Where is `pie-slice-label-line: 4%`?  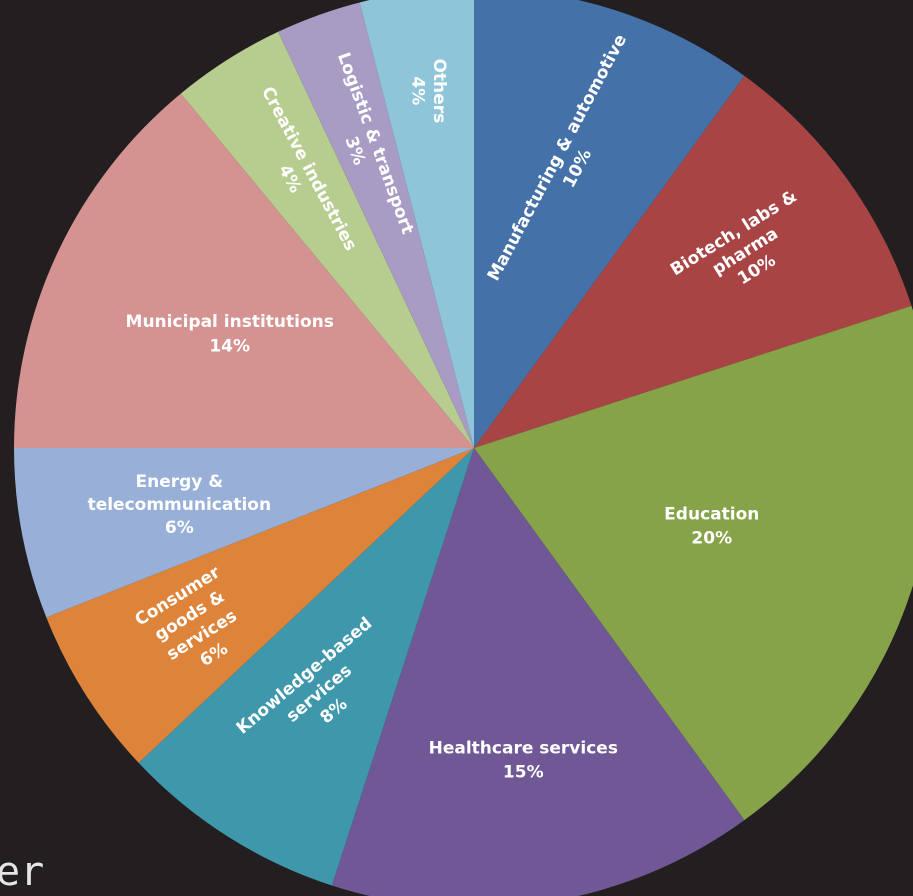
pie-slice-label-line: 4% is located at coordinates (417, 90).